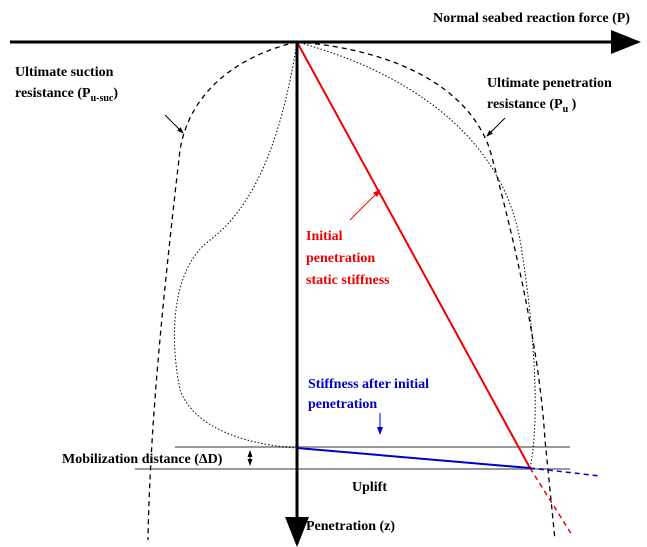 This screenshot has height=547, width=647. What do you see at coordinates (142, 459) in the screenshot?
I see `label: Mobilization distance (ΔD)` at bounding box center [142, 459].